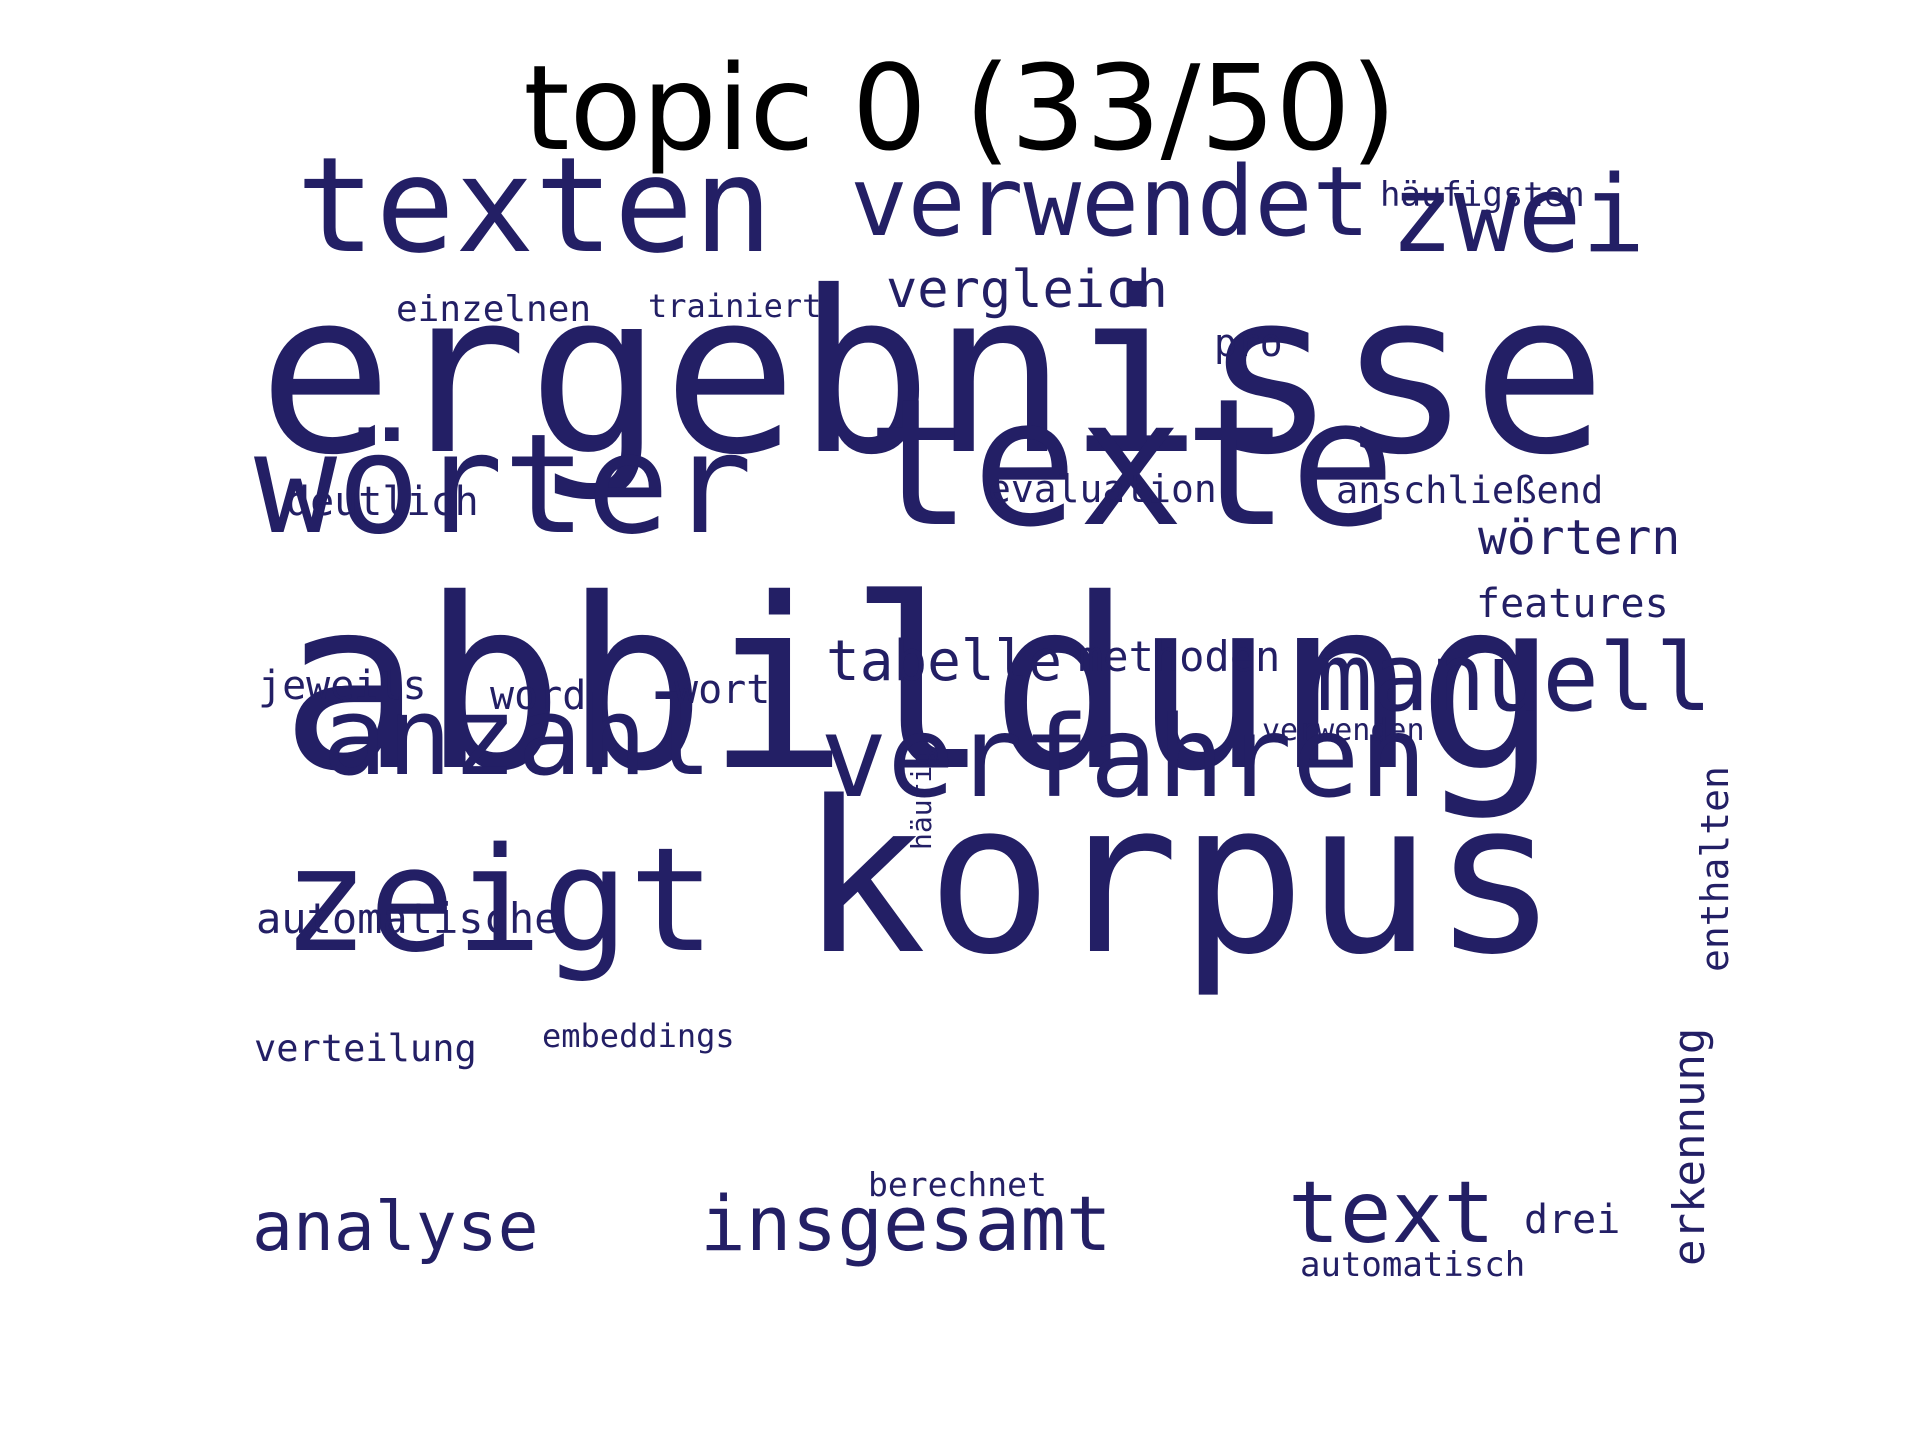 Image resolution: width=1920 pixels, height=1440 pixels. I want to click on cloud-word: wort, so click(722, 690).